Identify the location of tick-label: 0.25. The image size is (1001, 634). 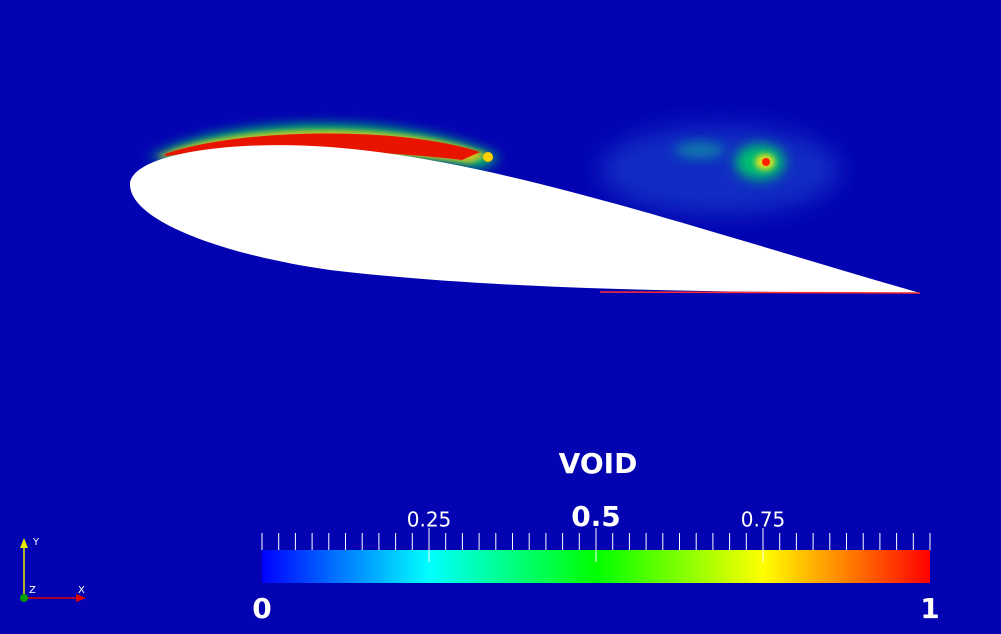
(429, 520).